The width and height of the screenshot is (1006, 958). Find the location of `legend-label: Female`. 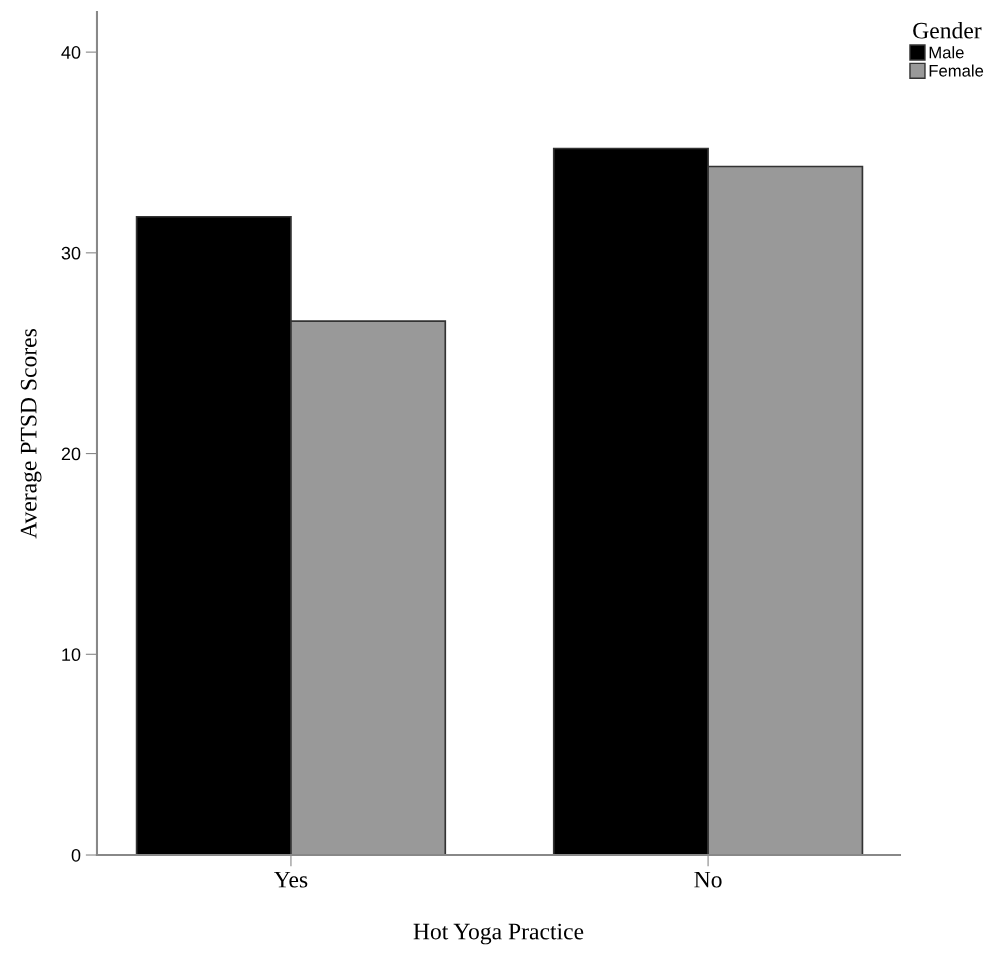

legend-label: Female is located at coordinates (956, 70).